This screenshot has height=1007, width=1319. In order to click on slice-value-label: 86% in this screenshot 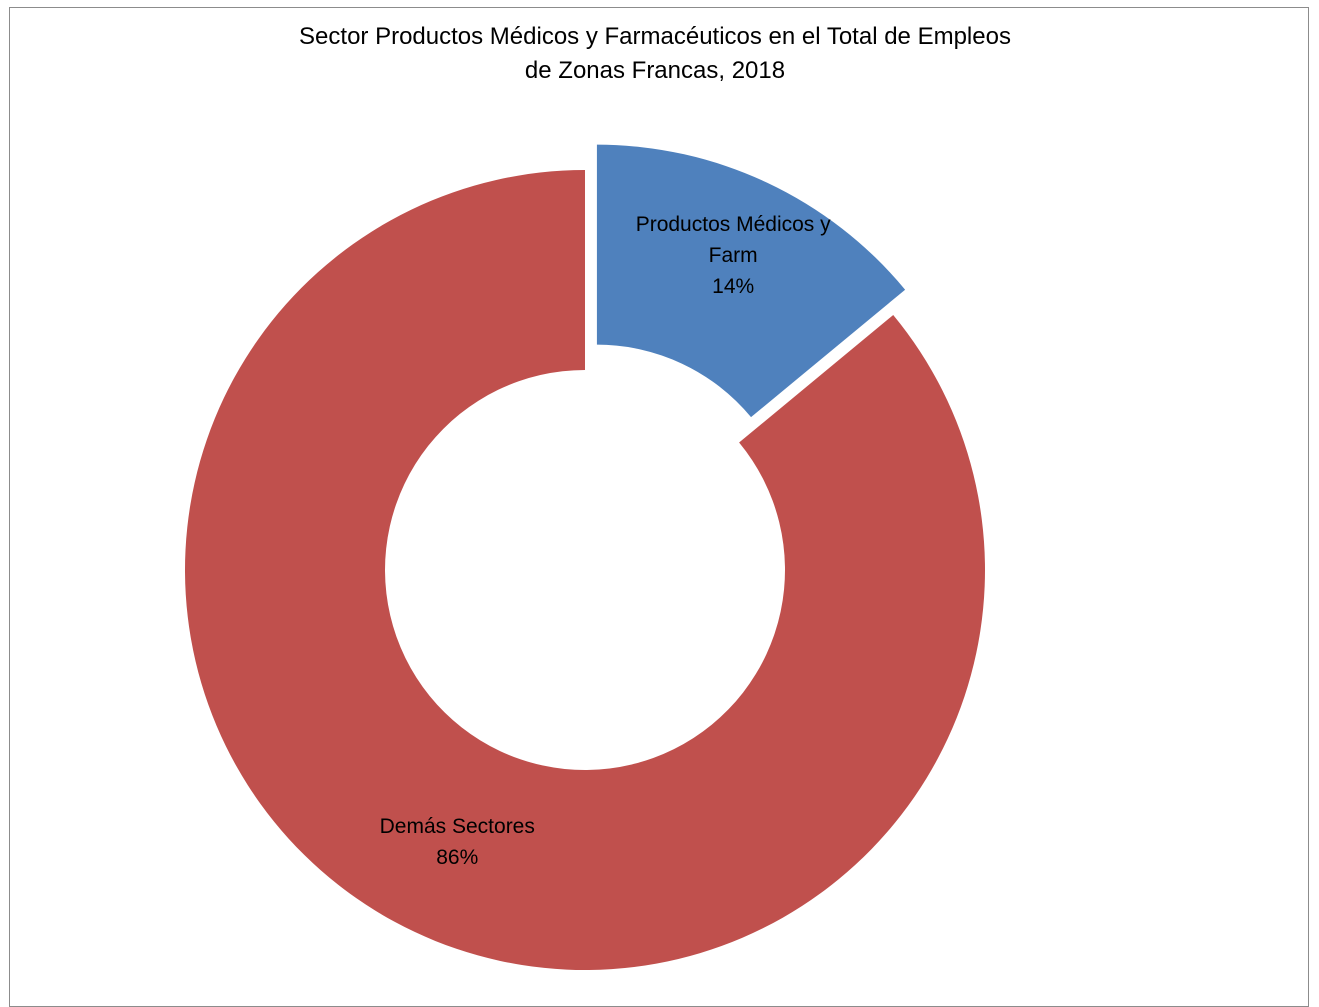, I will do `click(457, 857)`.